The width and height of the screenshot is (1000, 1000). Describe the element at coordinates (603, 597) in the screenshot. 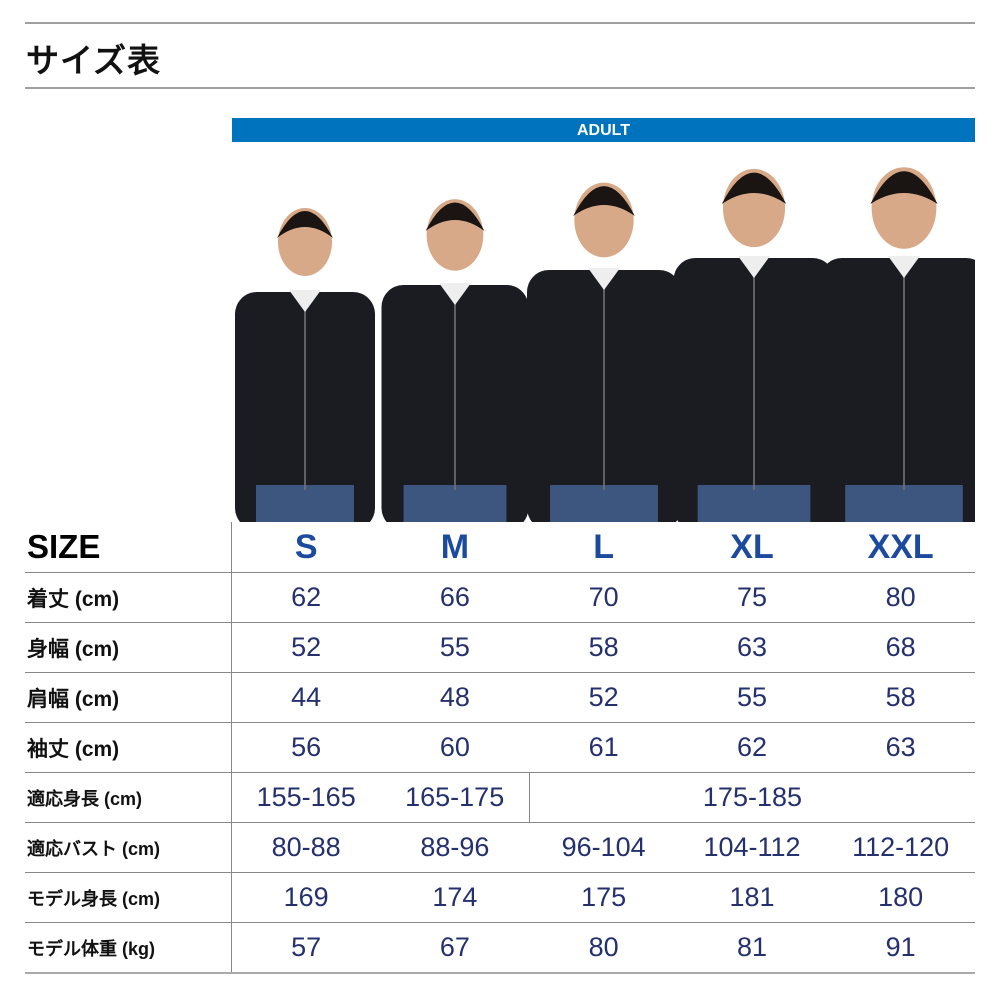

I see `cell: 70` at that location.